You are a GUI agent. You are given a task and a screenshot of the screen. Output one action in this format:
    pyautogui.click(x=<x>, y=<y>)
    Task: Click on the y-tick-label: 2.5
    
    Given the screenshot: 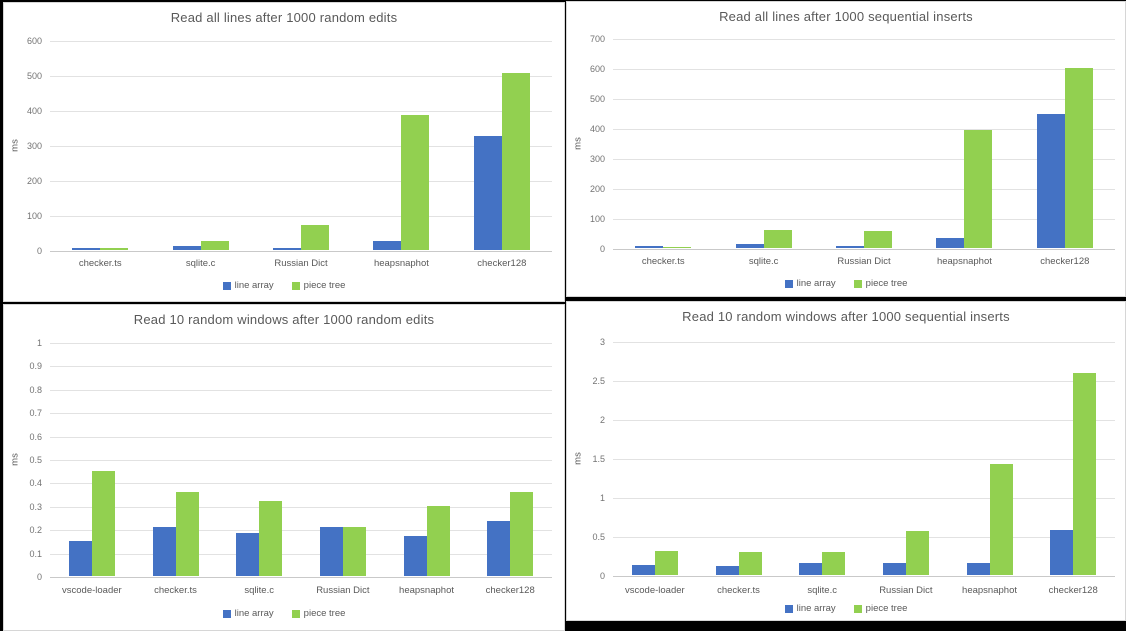 What is the action you would take?
    pyautogui.click(x=598, y=381)
    